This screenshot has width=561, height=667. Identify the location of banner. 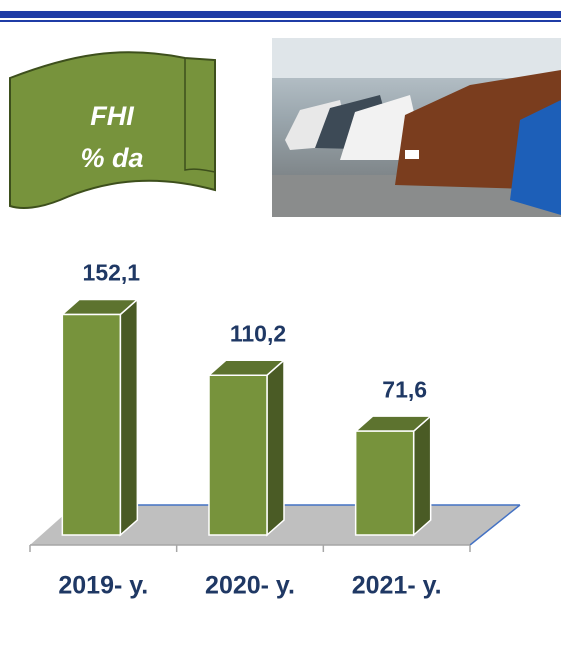
(112, 130).